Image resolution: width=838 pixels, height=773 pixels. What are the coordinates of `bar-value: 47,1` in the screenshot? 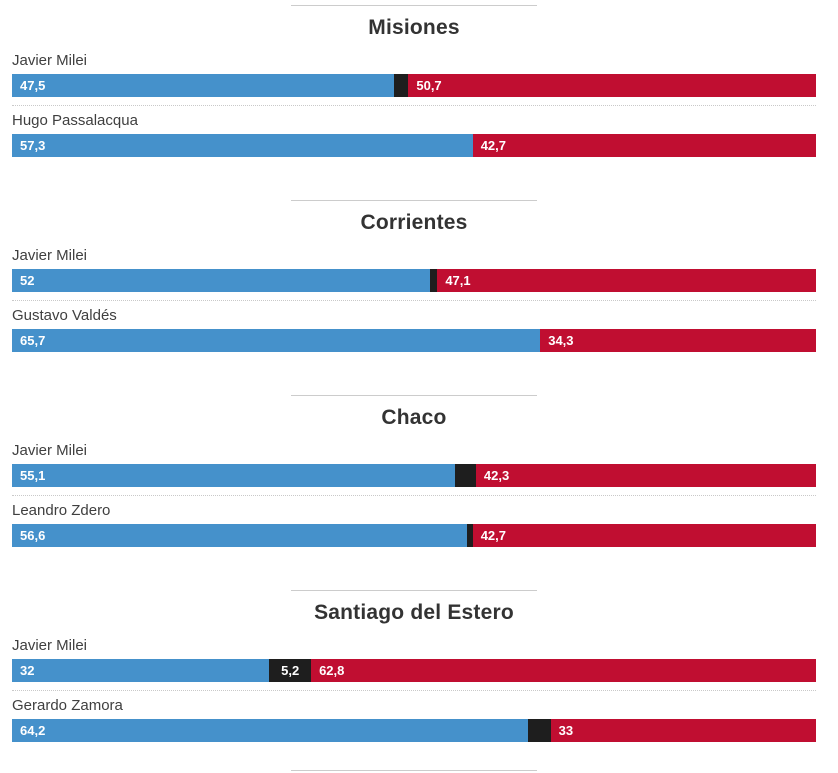 It's located at (458, 280).